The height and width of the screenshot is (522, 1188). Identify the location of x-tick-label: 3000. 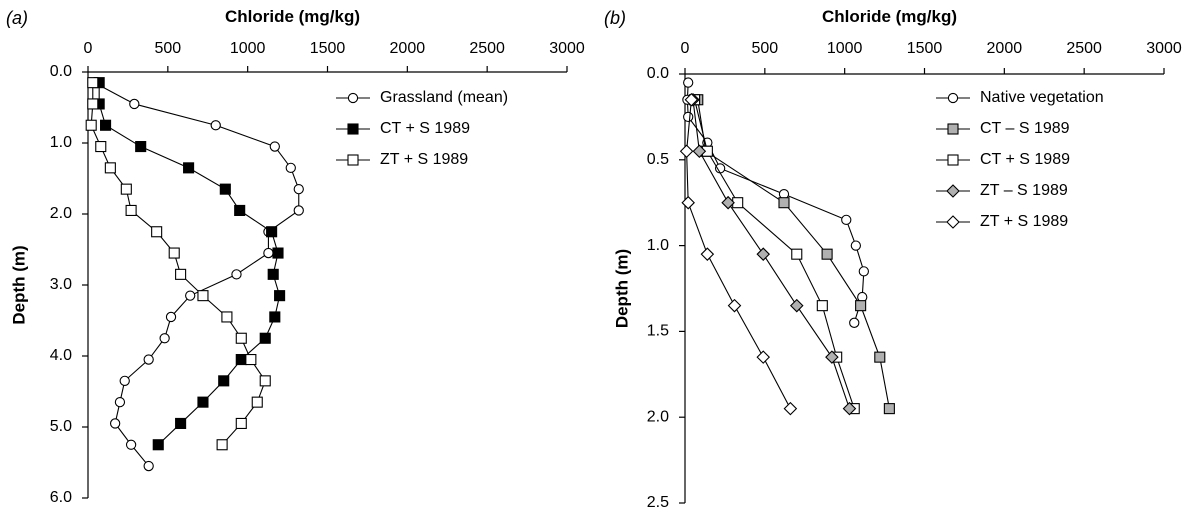
(1164, 48).